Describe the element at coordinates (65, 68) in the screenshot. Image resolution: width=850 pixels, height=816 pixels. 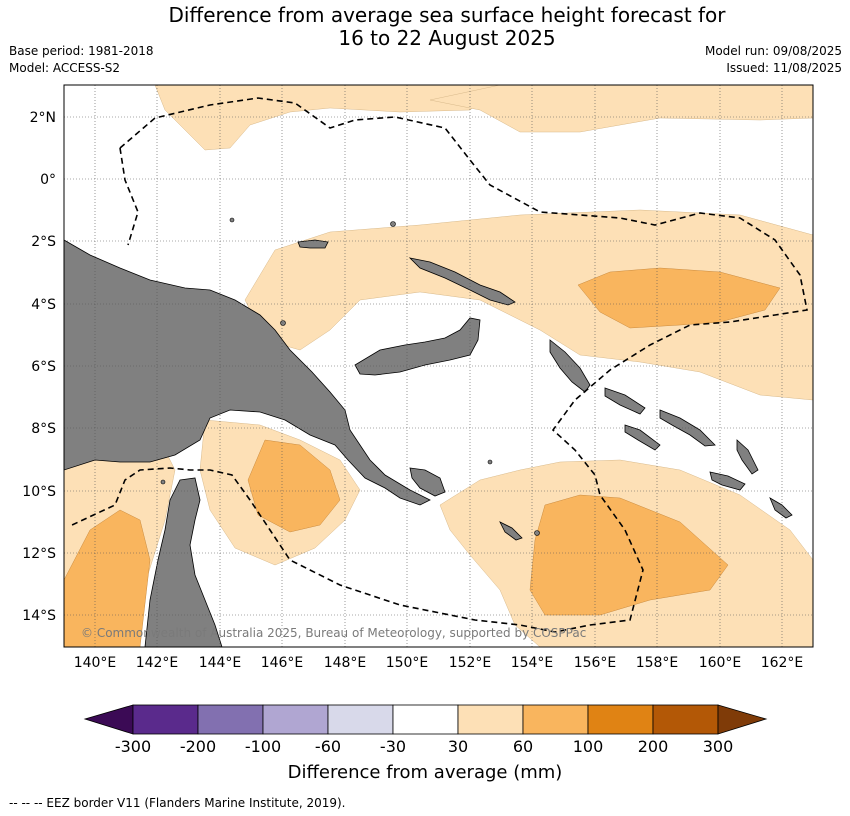
I see `model-name: Model: ACCESS-S2` at that location.